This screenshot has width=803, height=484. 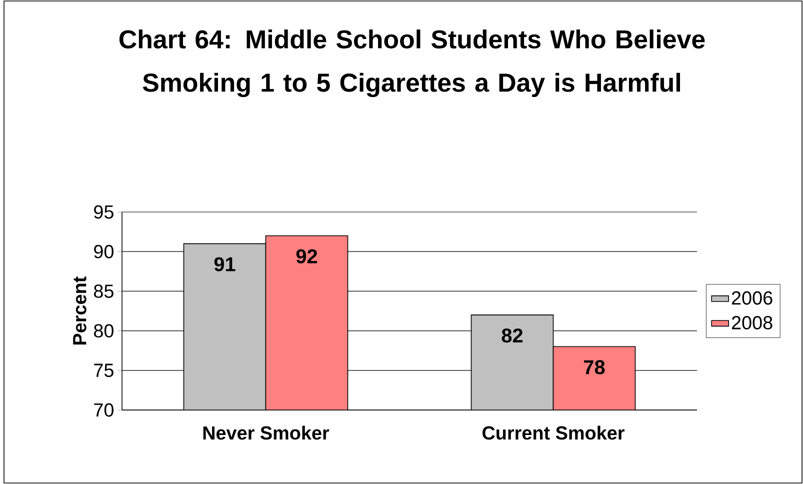 What do you see at coordinates (104, 371) in the screenshot?
I see `y-tick-label: 75` at bounding box center [104, 371].